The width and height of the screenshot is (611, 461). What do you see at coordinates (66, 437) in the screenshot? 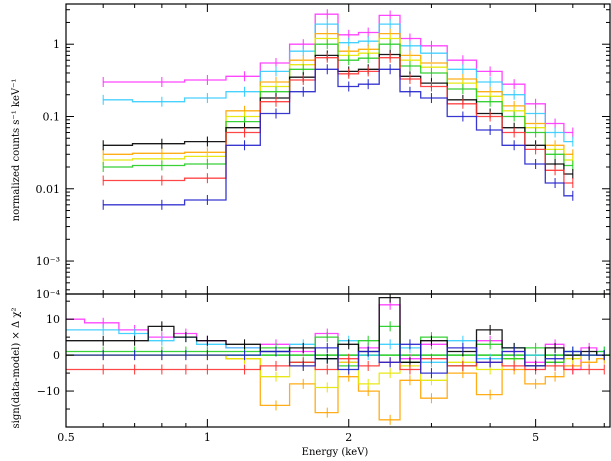
I see `x-tick-label: 0.5` at bounding box center [66, 437].